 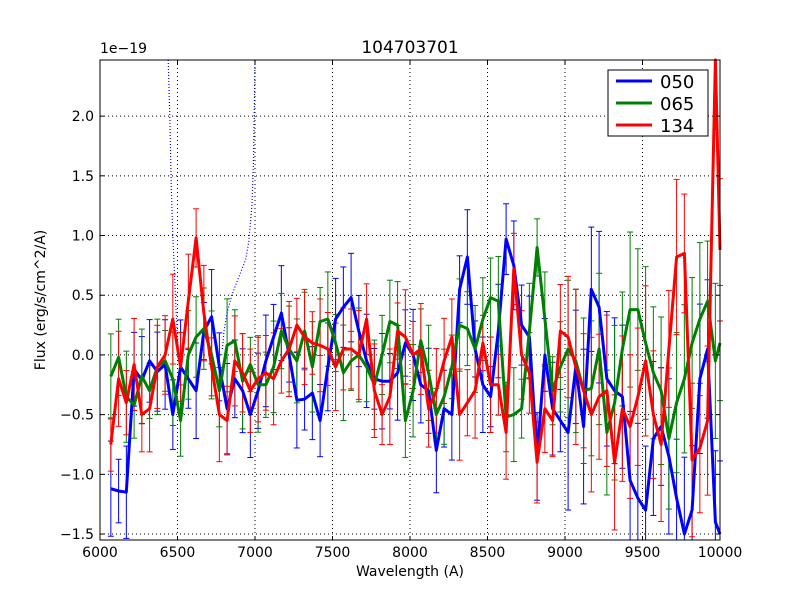 What do you see at coordinates (488, 553) in the screenshot?
I see `x-tick-label: 8500` at bounding box center [488, 553].